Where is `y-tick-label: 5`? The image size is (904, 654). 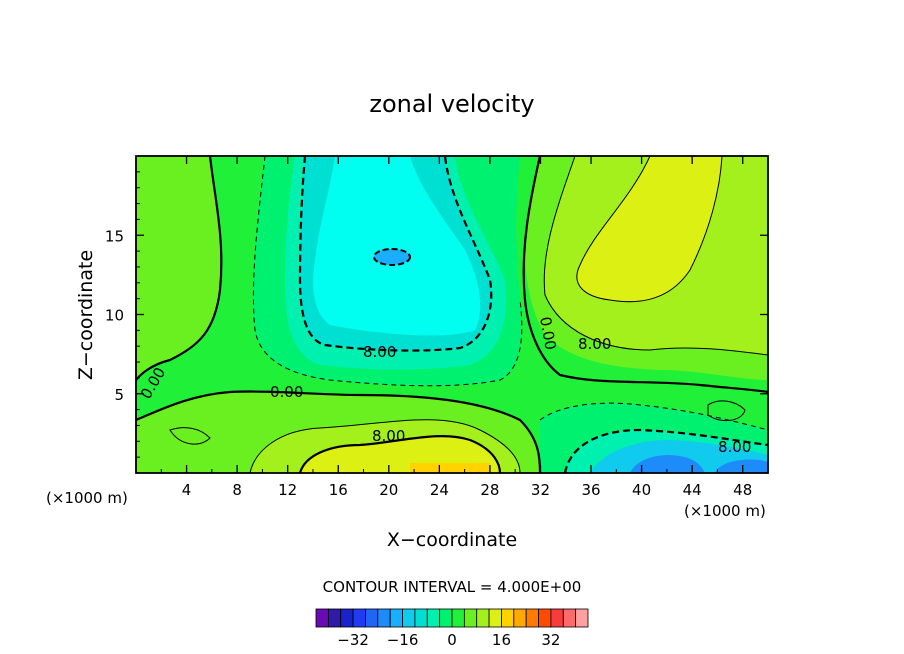
y-tick-label: 5 is located at coordinates (119, 395).